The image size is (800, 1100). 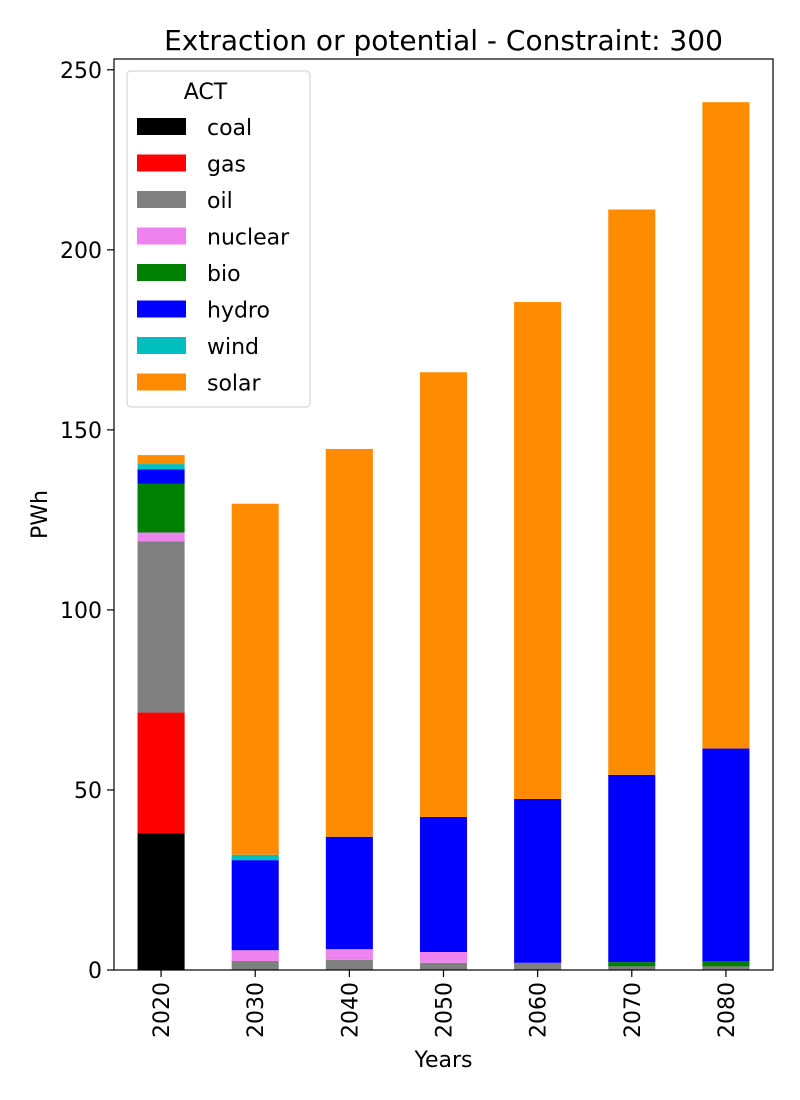 I want to click on y-tick-label-50: 50, so click(x=88, y=791).